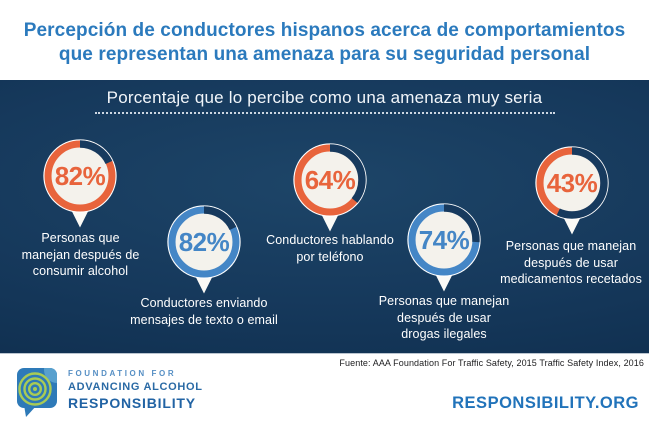  Describe the element at coordinates (324, 113) in the screenshot. I see `dotted-divider` at that location.